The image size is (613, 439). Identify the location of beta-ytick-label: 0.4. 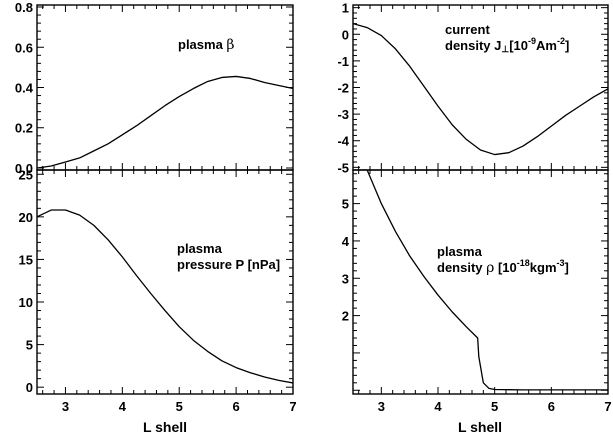
(24, 88).